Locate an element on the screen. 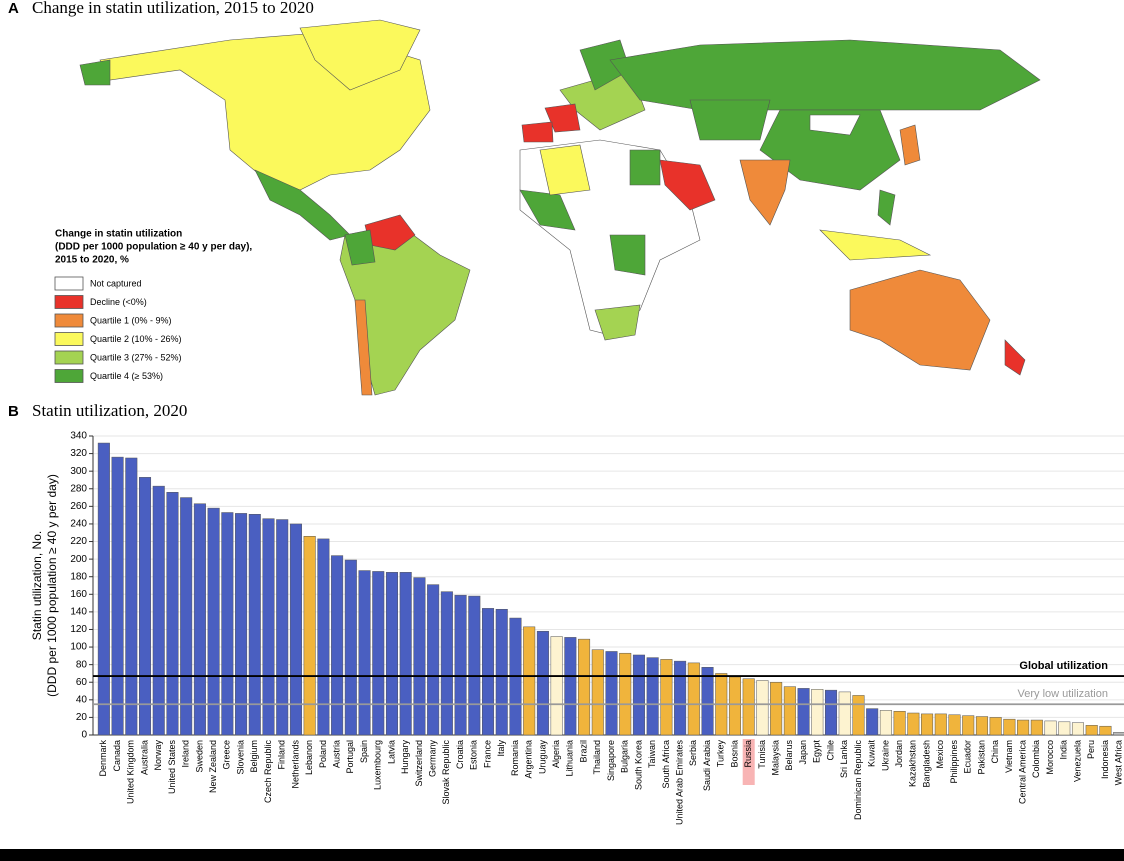  x-tick-label: Malaysia is located at coordinates (776, 758).